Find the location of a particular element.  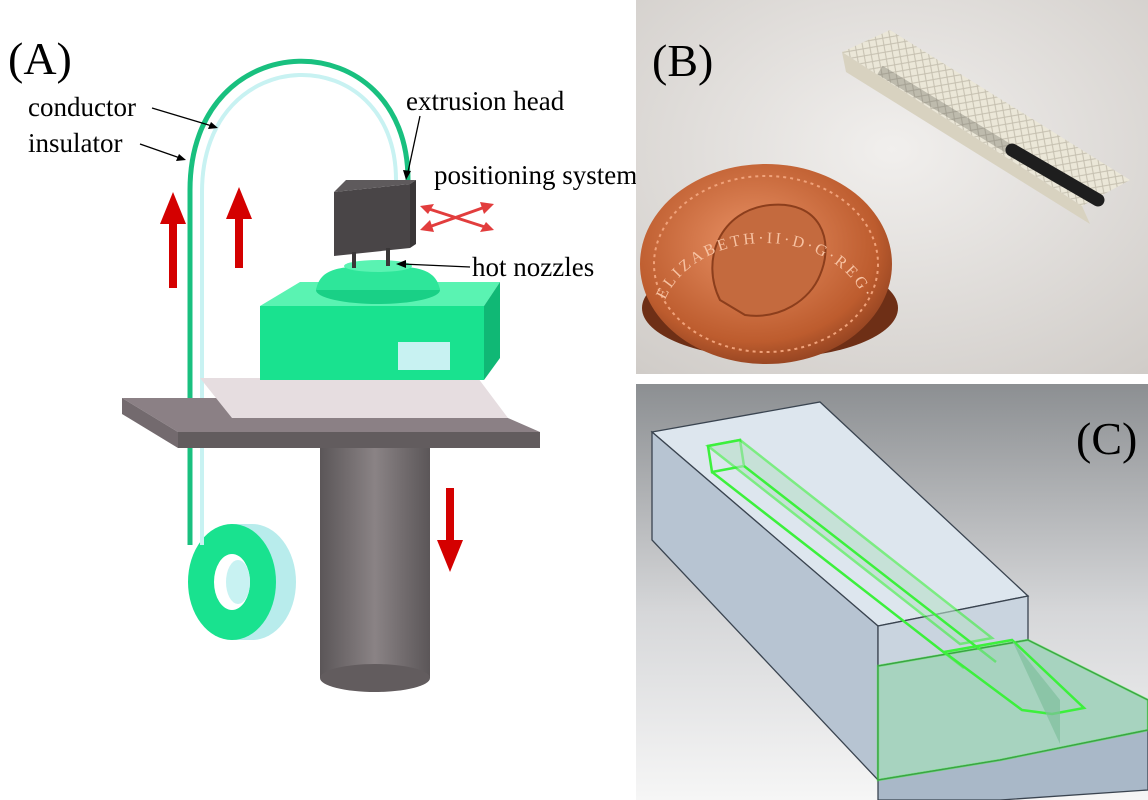

insulator-label: insulator is located at coordinates (75, 143).